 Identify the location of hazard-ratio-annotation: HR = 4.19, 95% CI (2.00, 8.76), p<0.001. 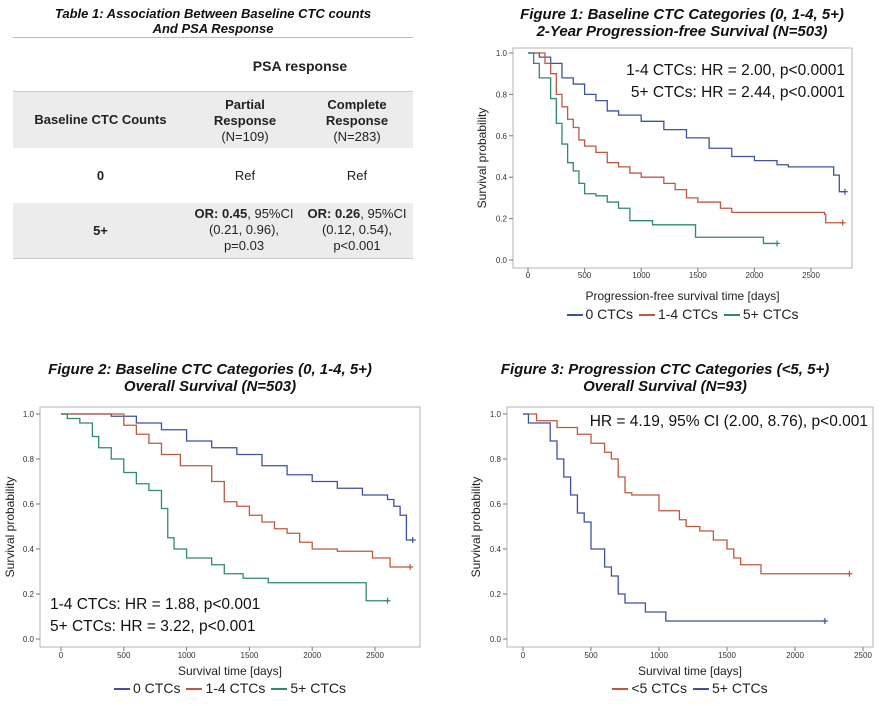
(729, 422).